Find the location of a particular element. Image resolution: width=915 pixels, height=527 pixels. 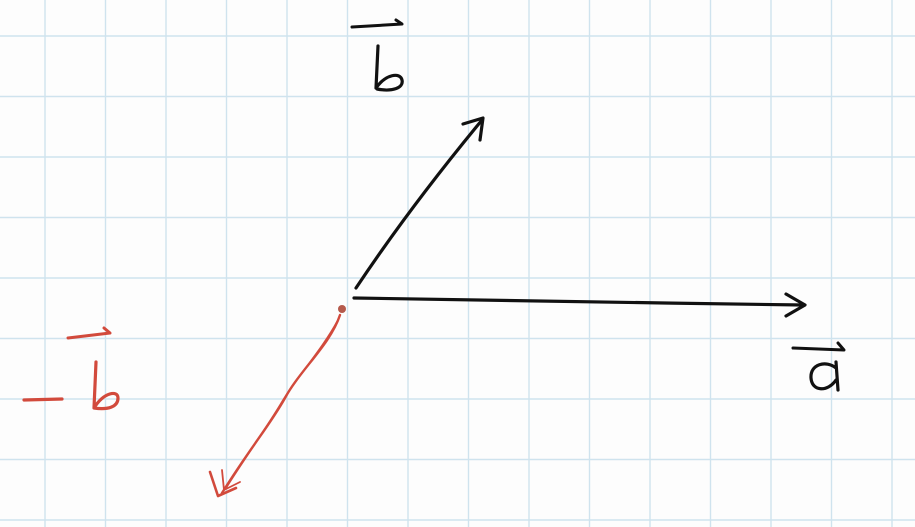

label-vector-neg-b: - b is located at coordinates (71, 368).